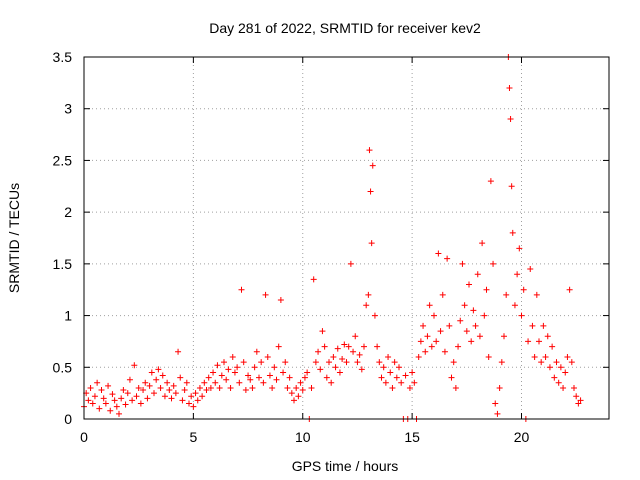 This screenshot has height=480, width=640. What do you see at coordinates (303, 437) in the screenshot?
I see `x-tick-label: 10` at bounding box center [303, 437].